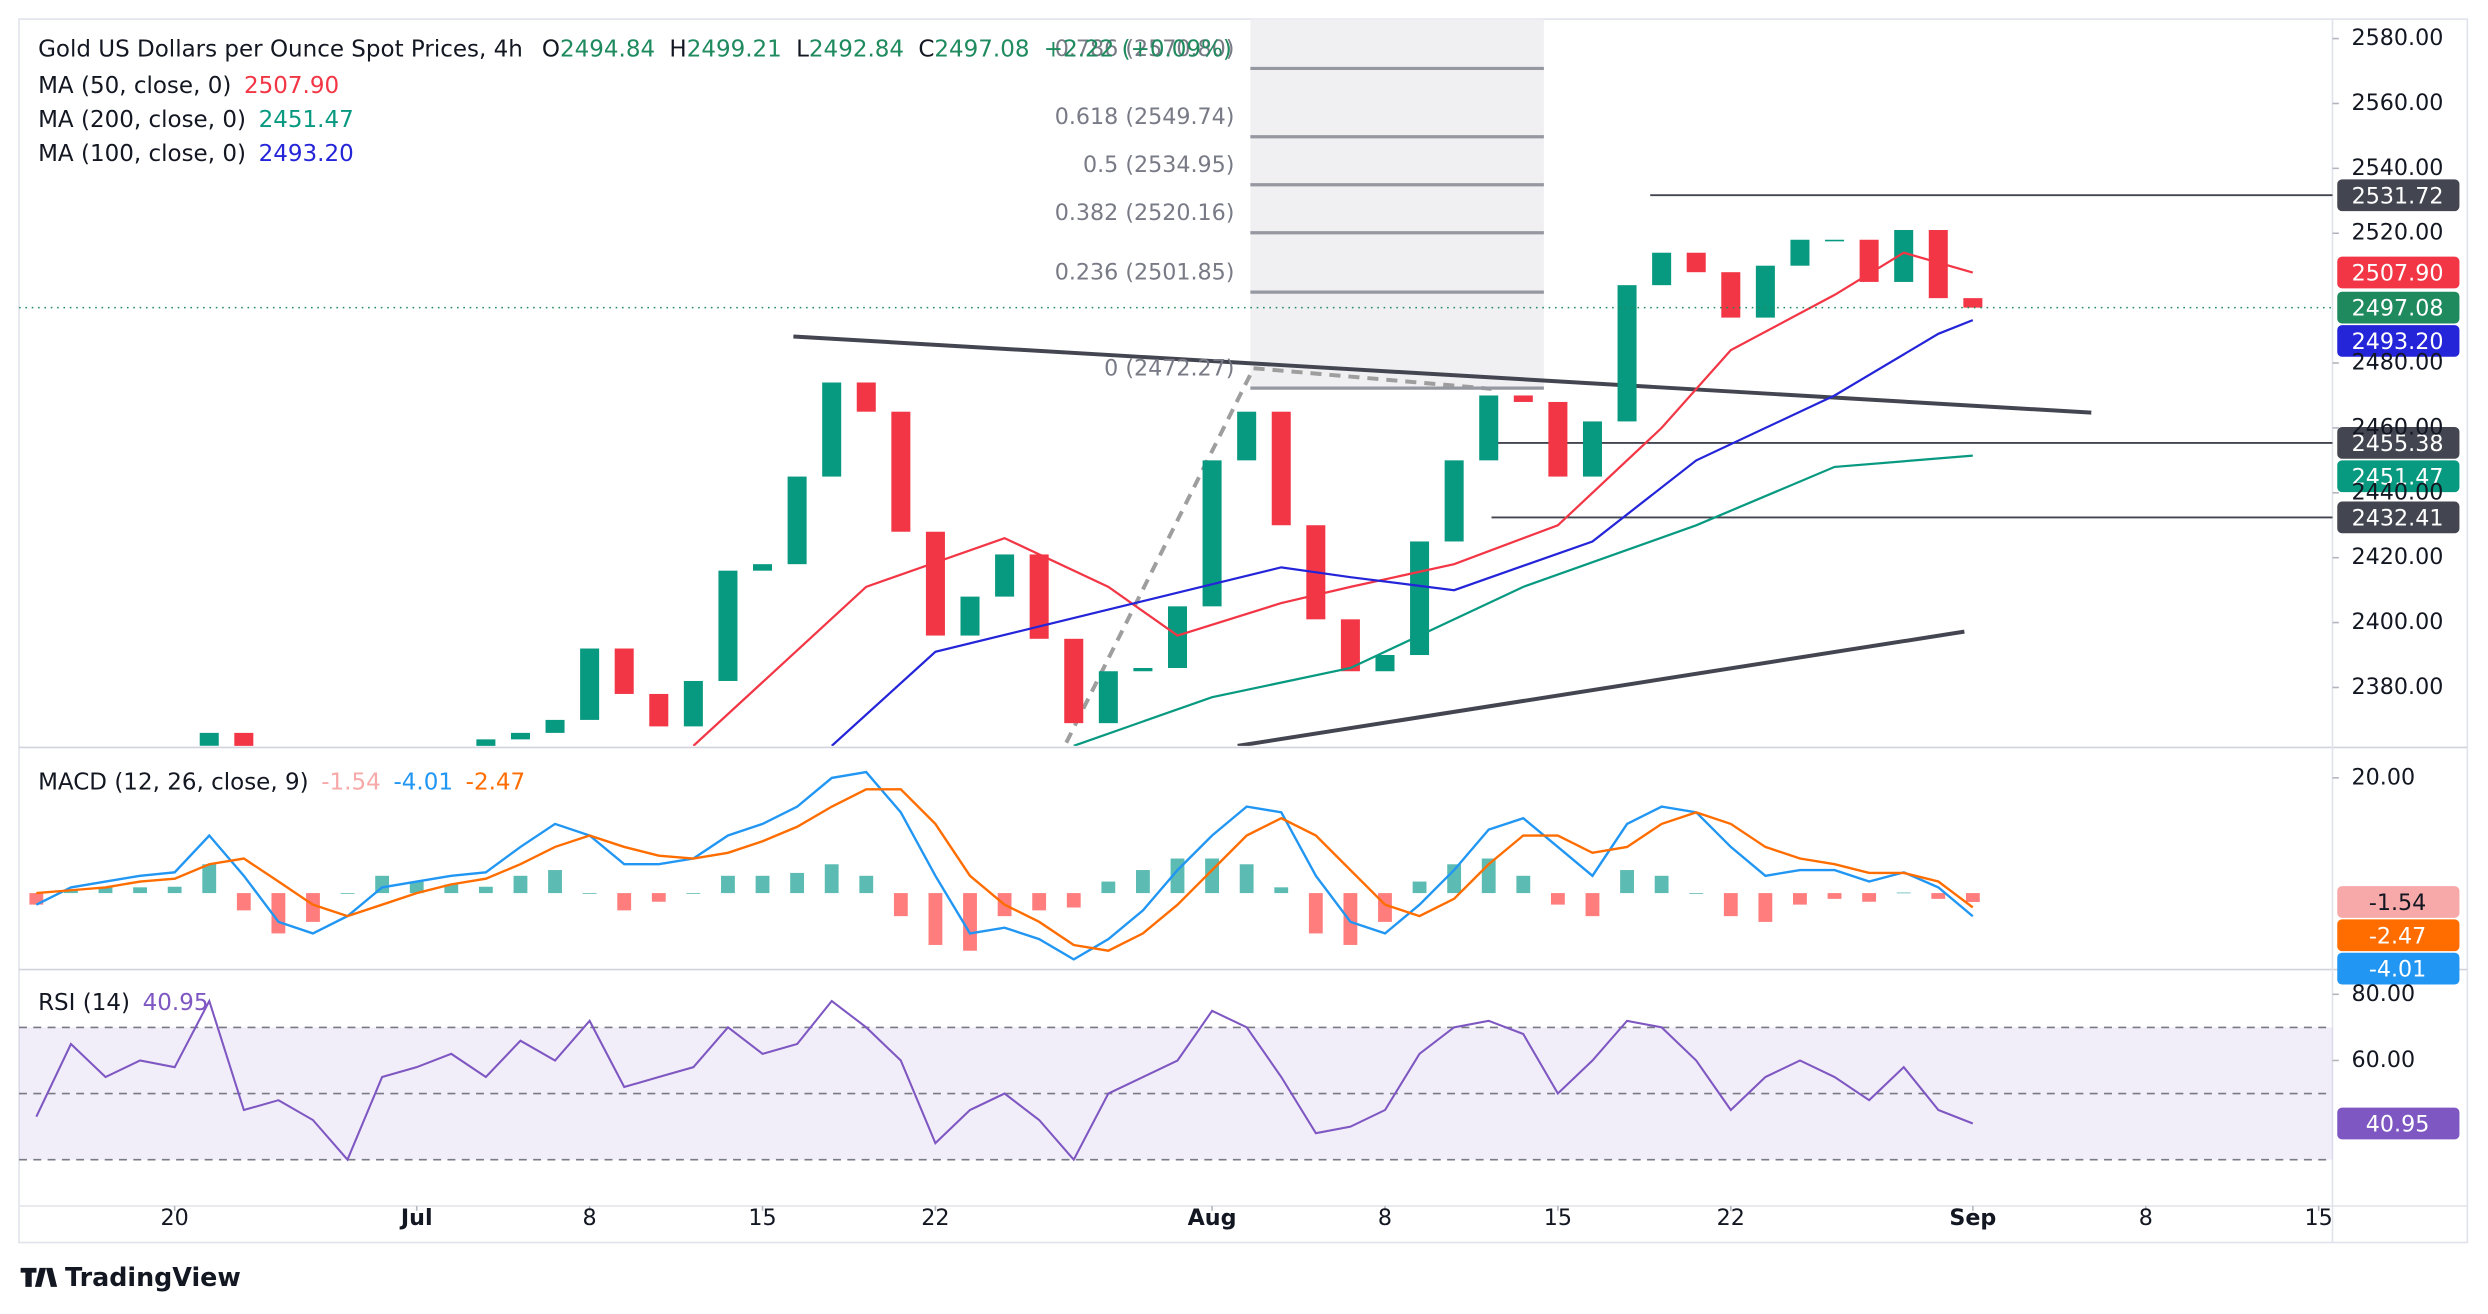 The height and width of the screenshot is (1314, 2488). What do you see at coordinates (1212, 1218) in the screenshot?
I see `x-tick-label: Aug` at bounding box center [1212, 1218].